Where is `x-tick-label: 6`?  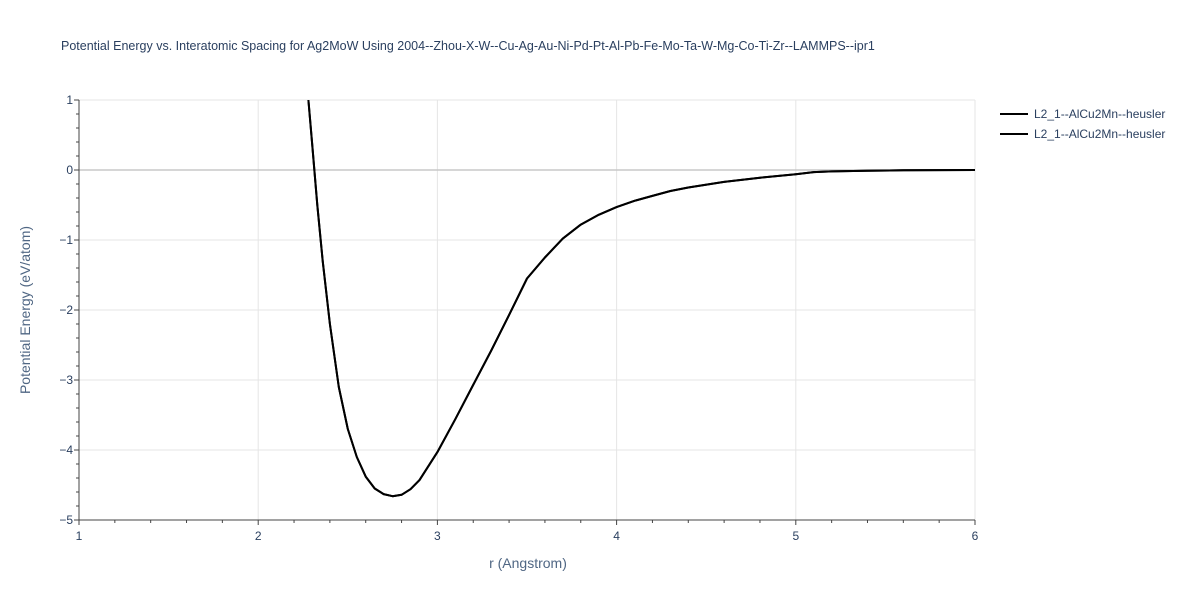 x-tick-label: 6 is located at coordinates (975, 536).